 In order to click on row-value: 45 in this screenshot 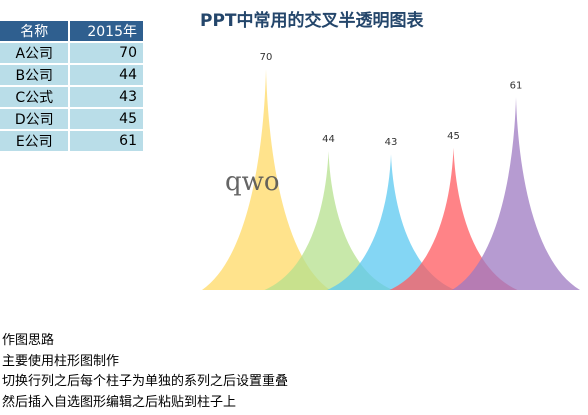, I will do `click(105, 119)`.